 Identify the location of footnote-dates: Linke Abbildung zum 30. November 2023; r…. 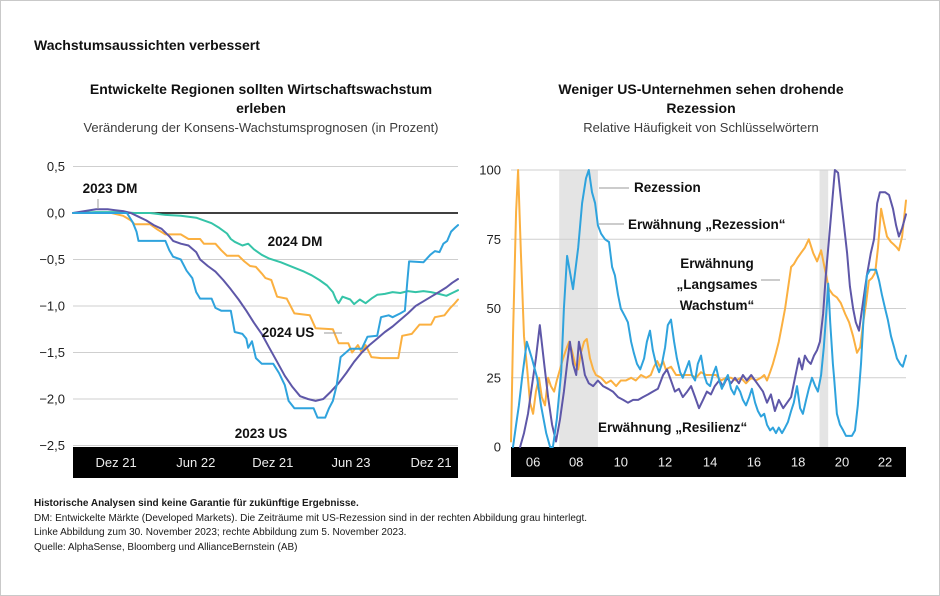
(220, 532).